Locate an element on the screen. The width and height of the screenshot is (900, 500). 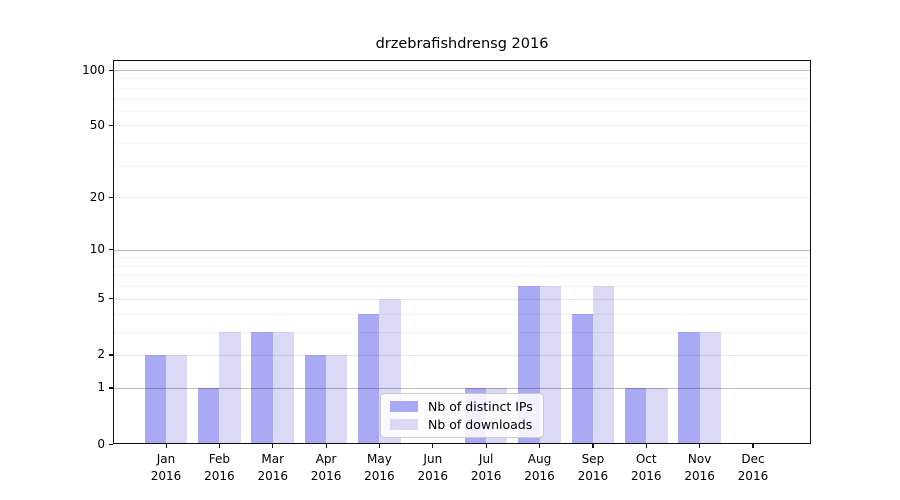
x-tick-label-feb: Feb 2016 is located at coordinates (219, 467).